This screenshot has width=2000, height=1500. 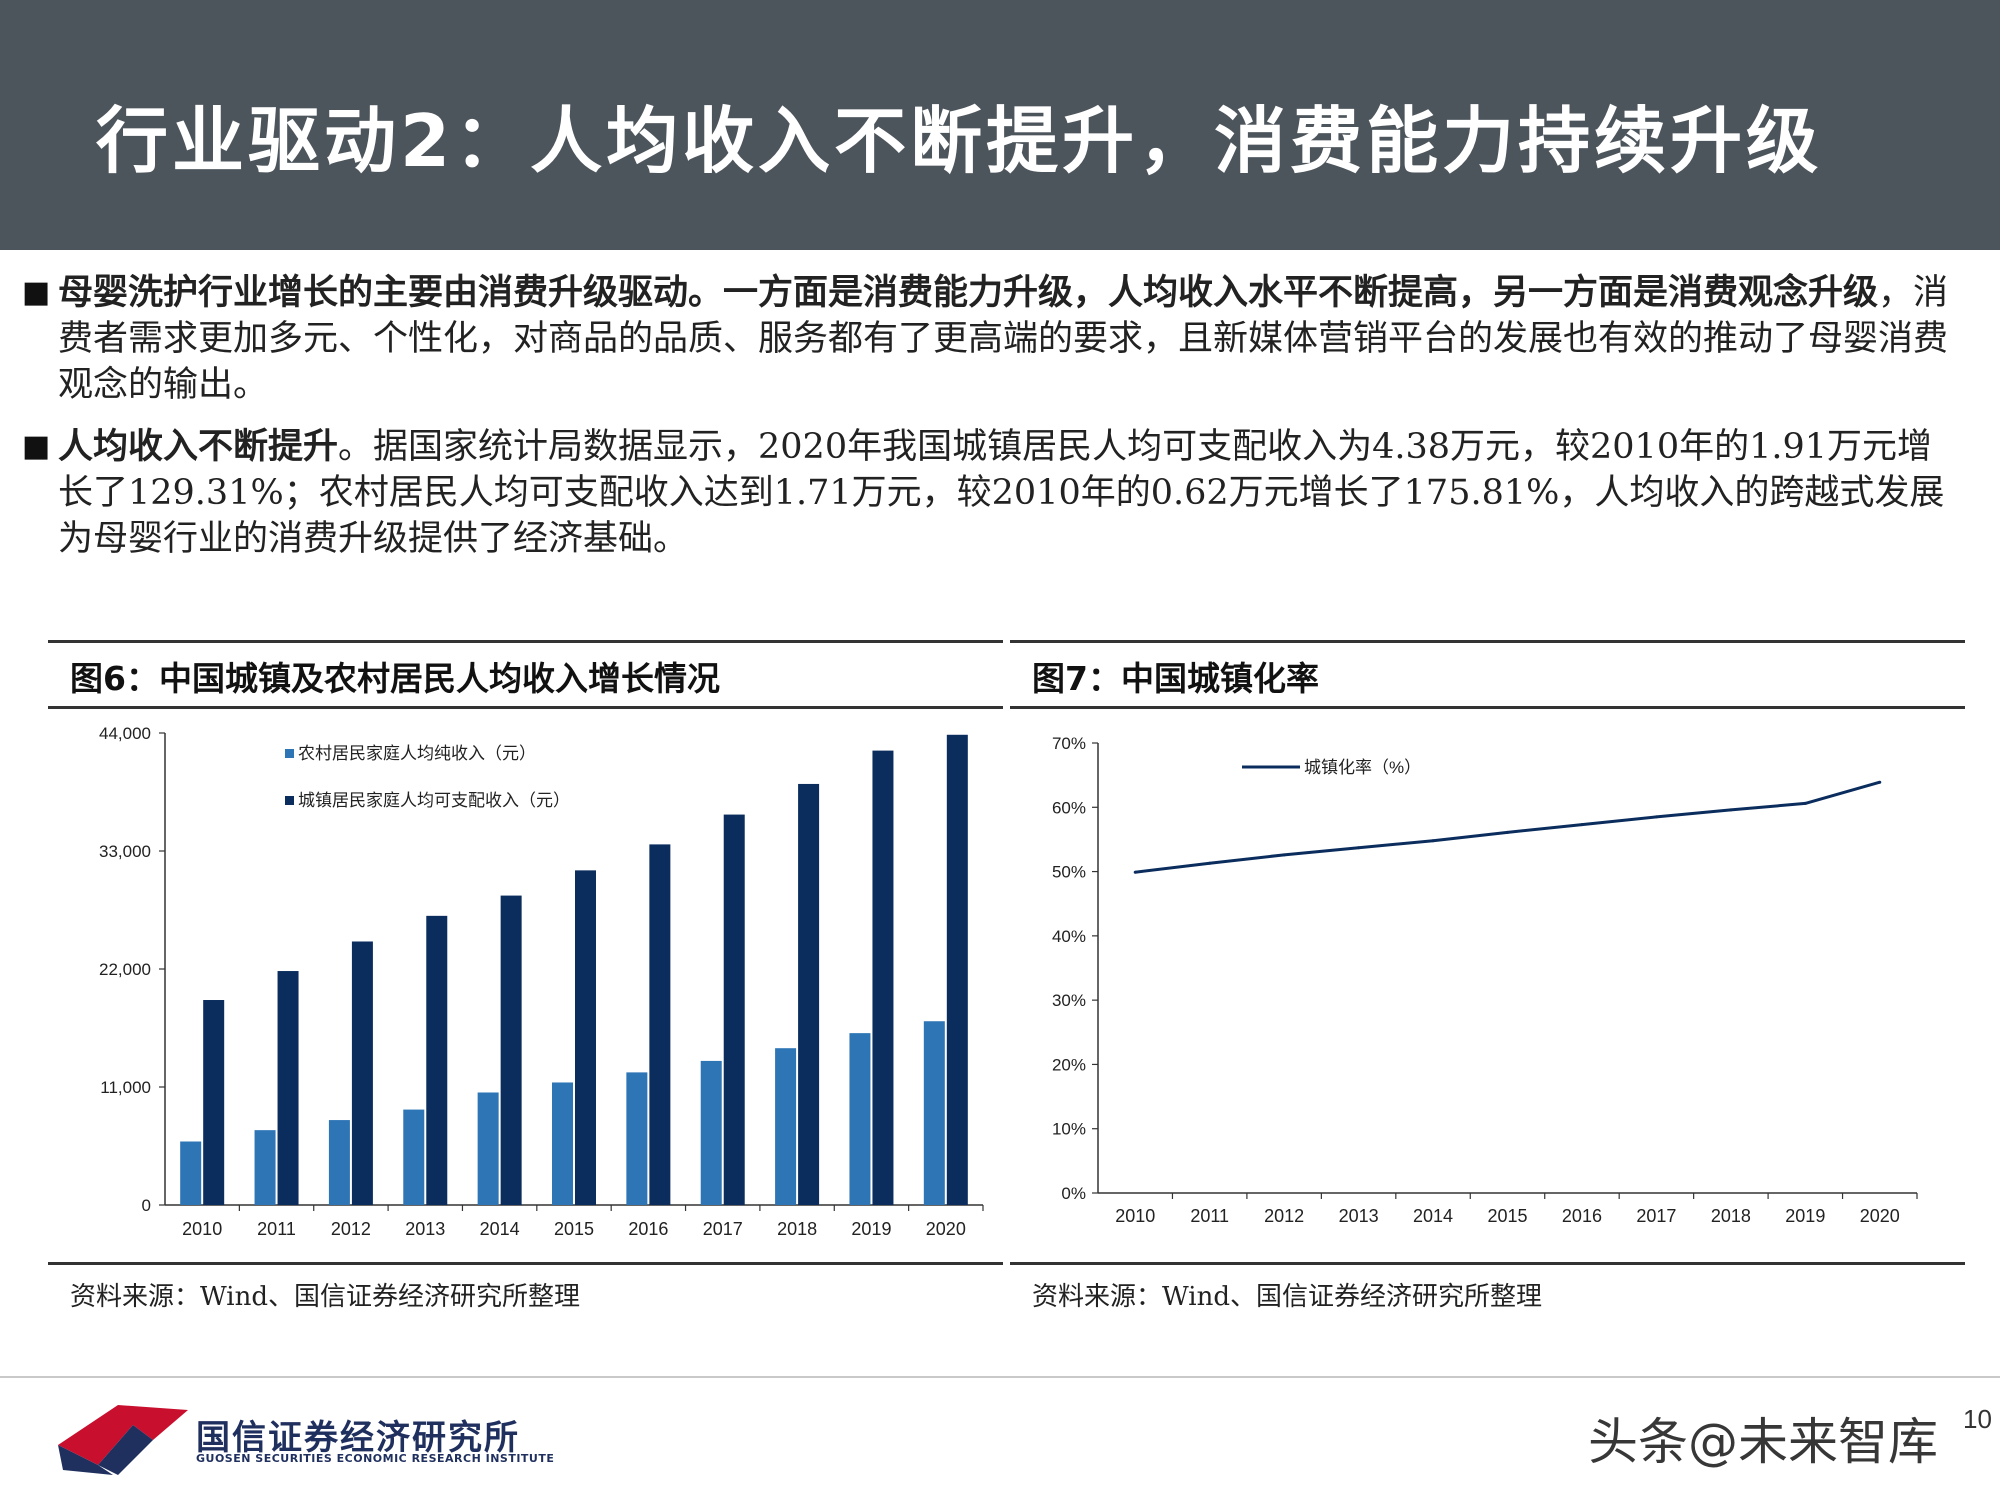 What do you see at coordinates (1069, 1064) in the screenshot?
I see `y-tick-label: 20%` at bounding box center [1069, 1064].